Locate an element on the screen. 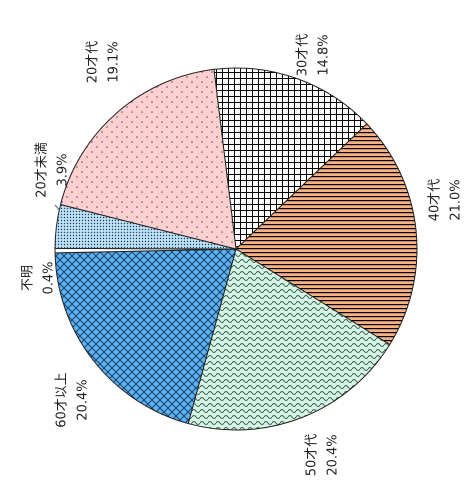  value-label: 3.9% is located at coordinates (63, 169).